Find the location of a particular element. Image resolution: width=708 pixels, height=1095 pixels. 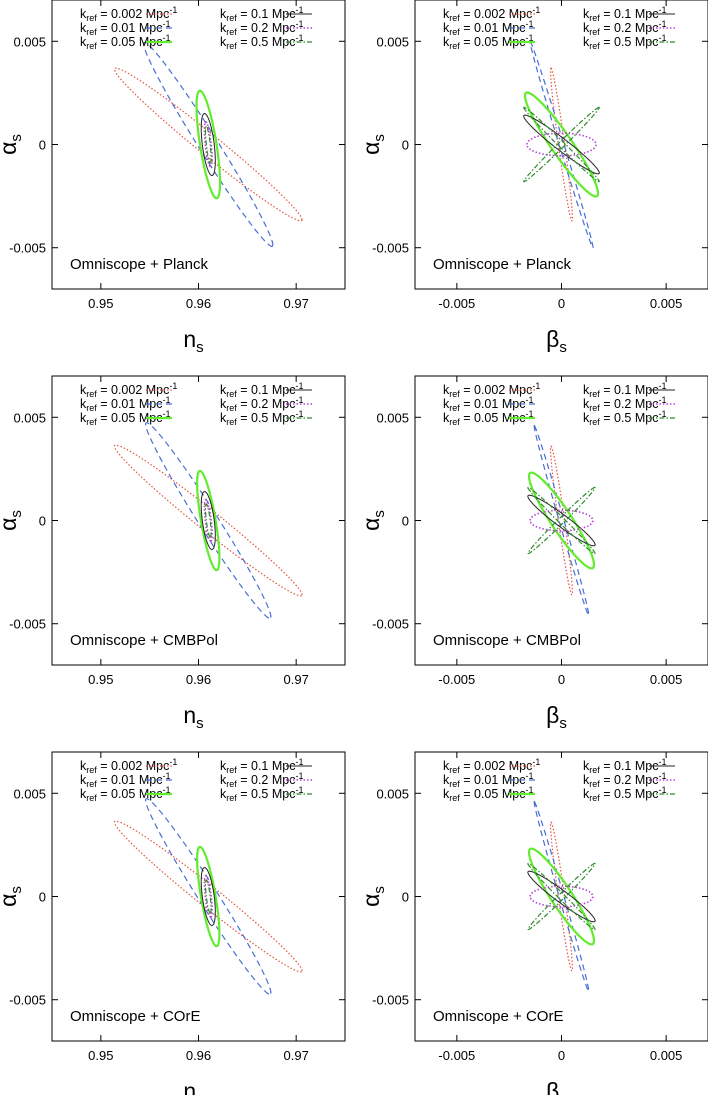

panel-annotation: Omniscope + CMBPol is located at coordinates (144, 640).